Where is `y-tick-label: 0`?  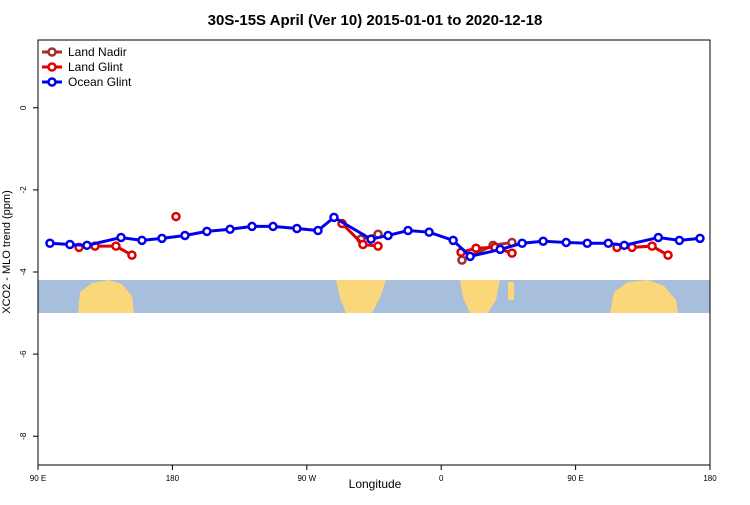 y-tick-label: 0 is located at coordinates (23, 107).